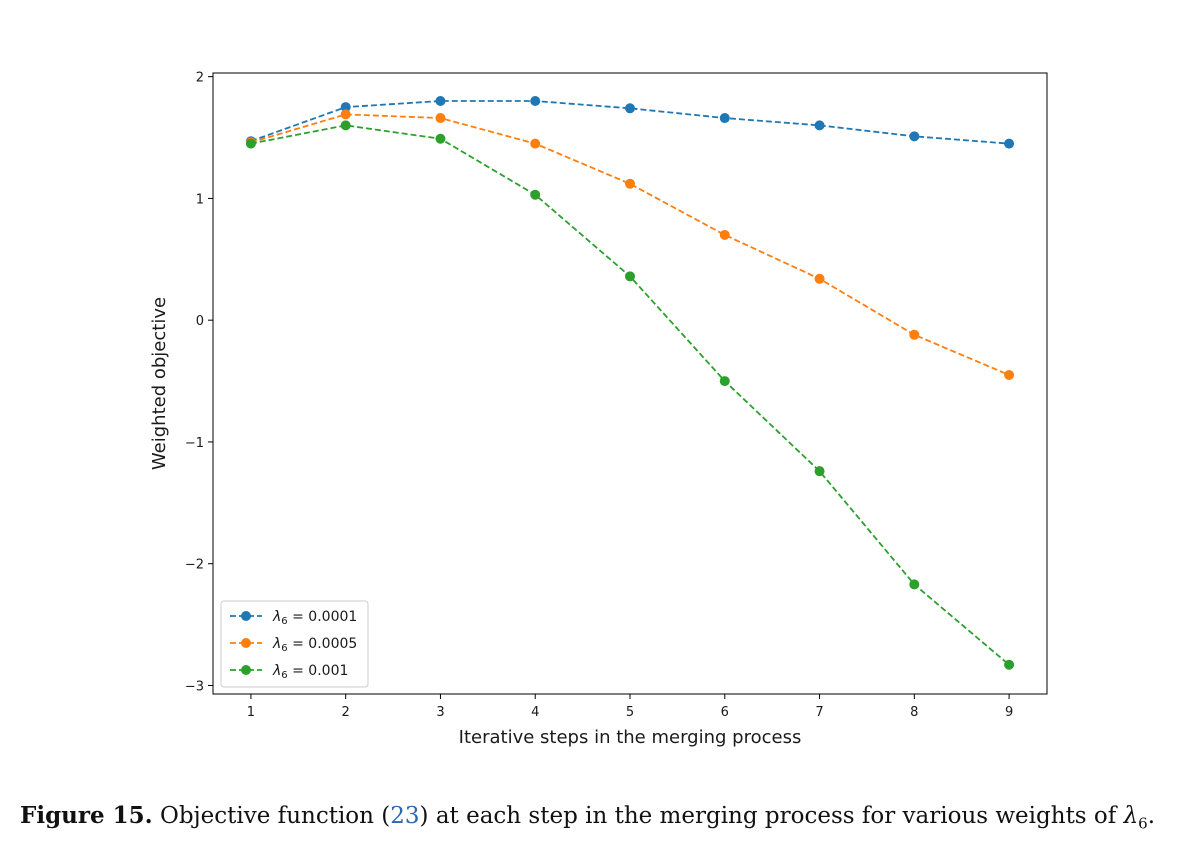  I want to click on equation-reference-link: 23, so click(405, 816).